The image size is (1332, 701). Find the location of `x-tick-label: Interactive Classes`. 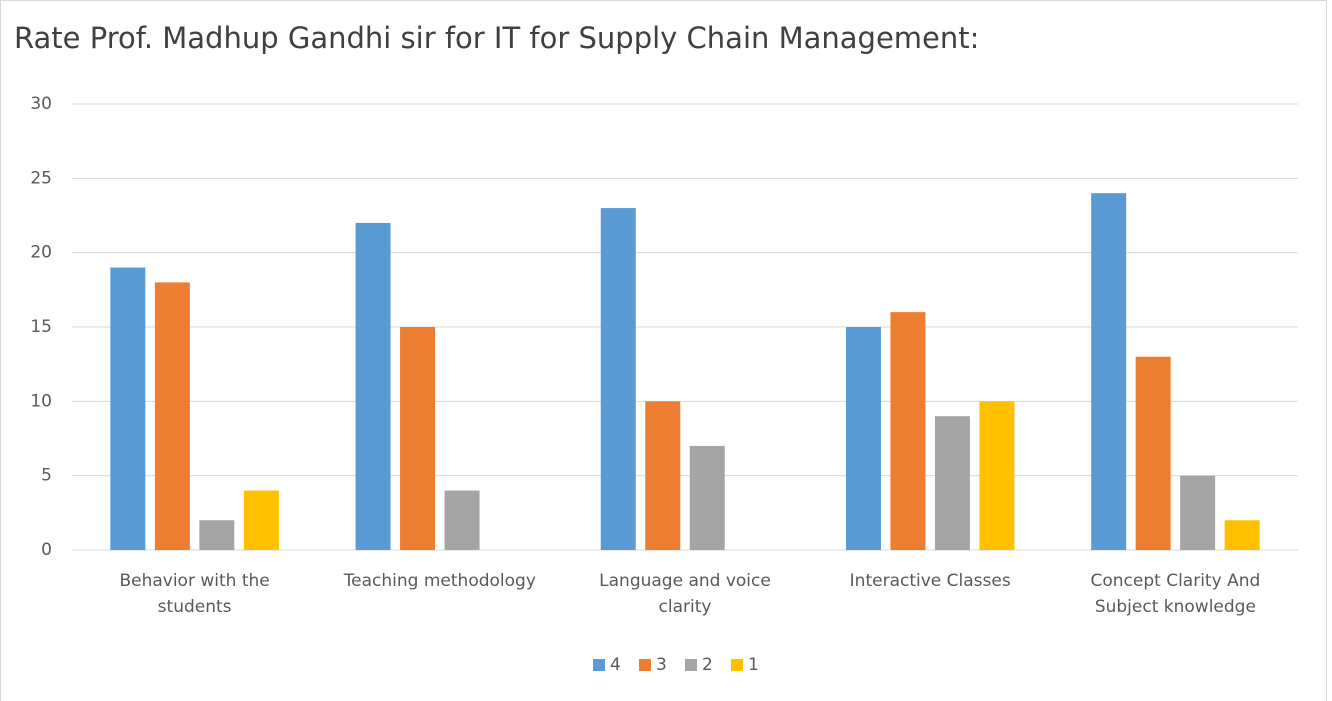

x-tick-label: Interactive Classes is located at coordinates (930, 581).